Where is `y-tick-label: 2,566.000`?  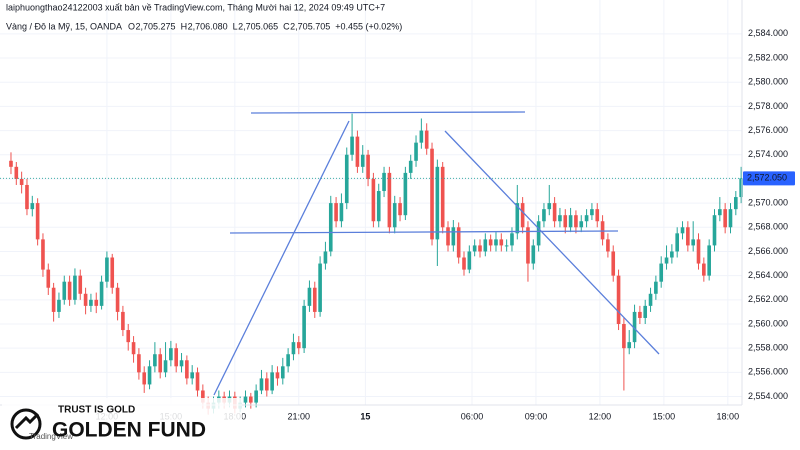
y-tick-label: 2,566.000 is located at coordinates (768, 251).